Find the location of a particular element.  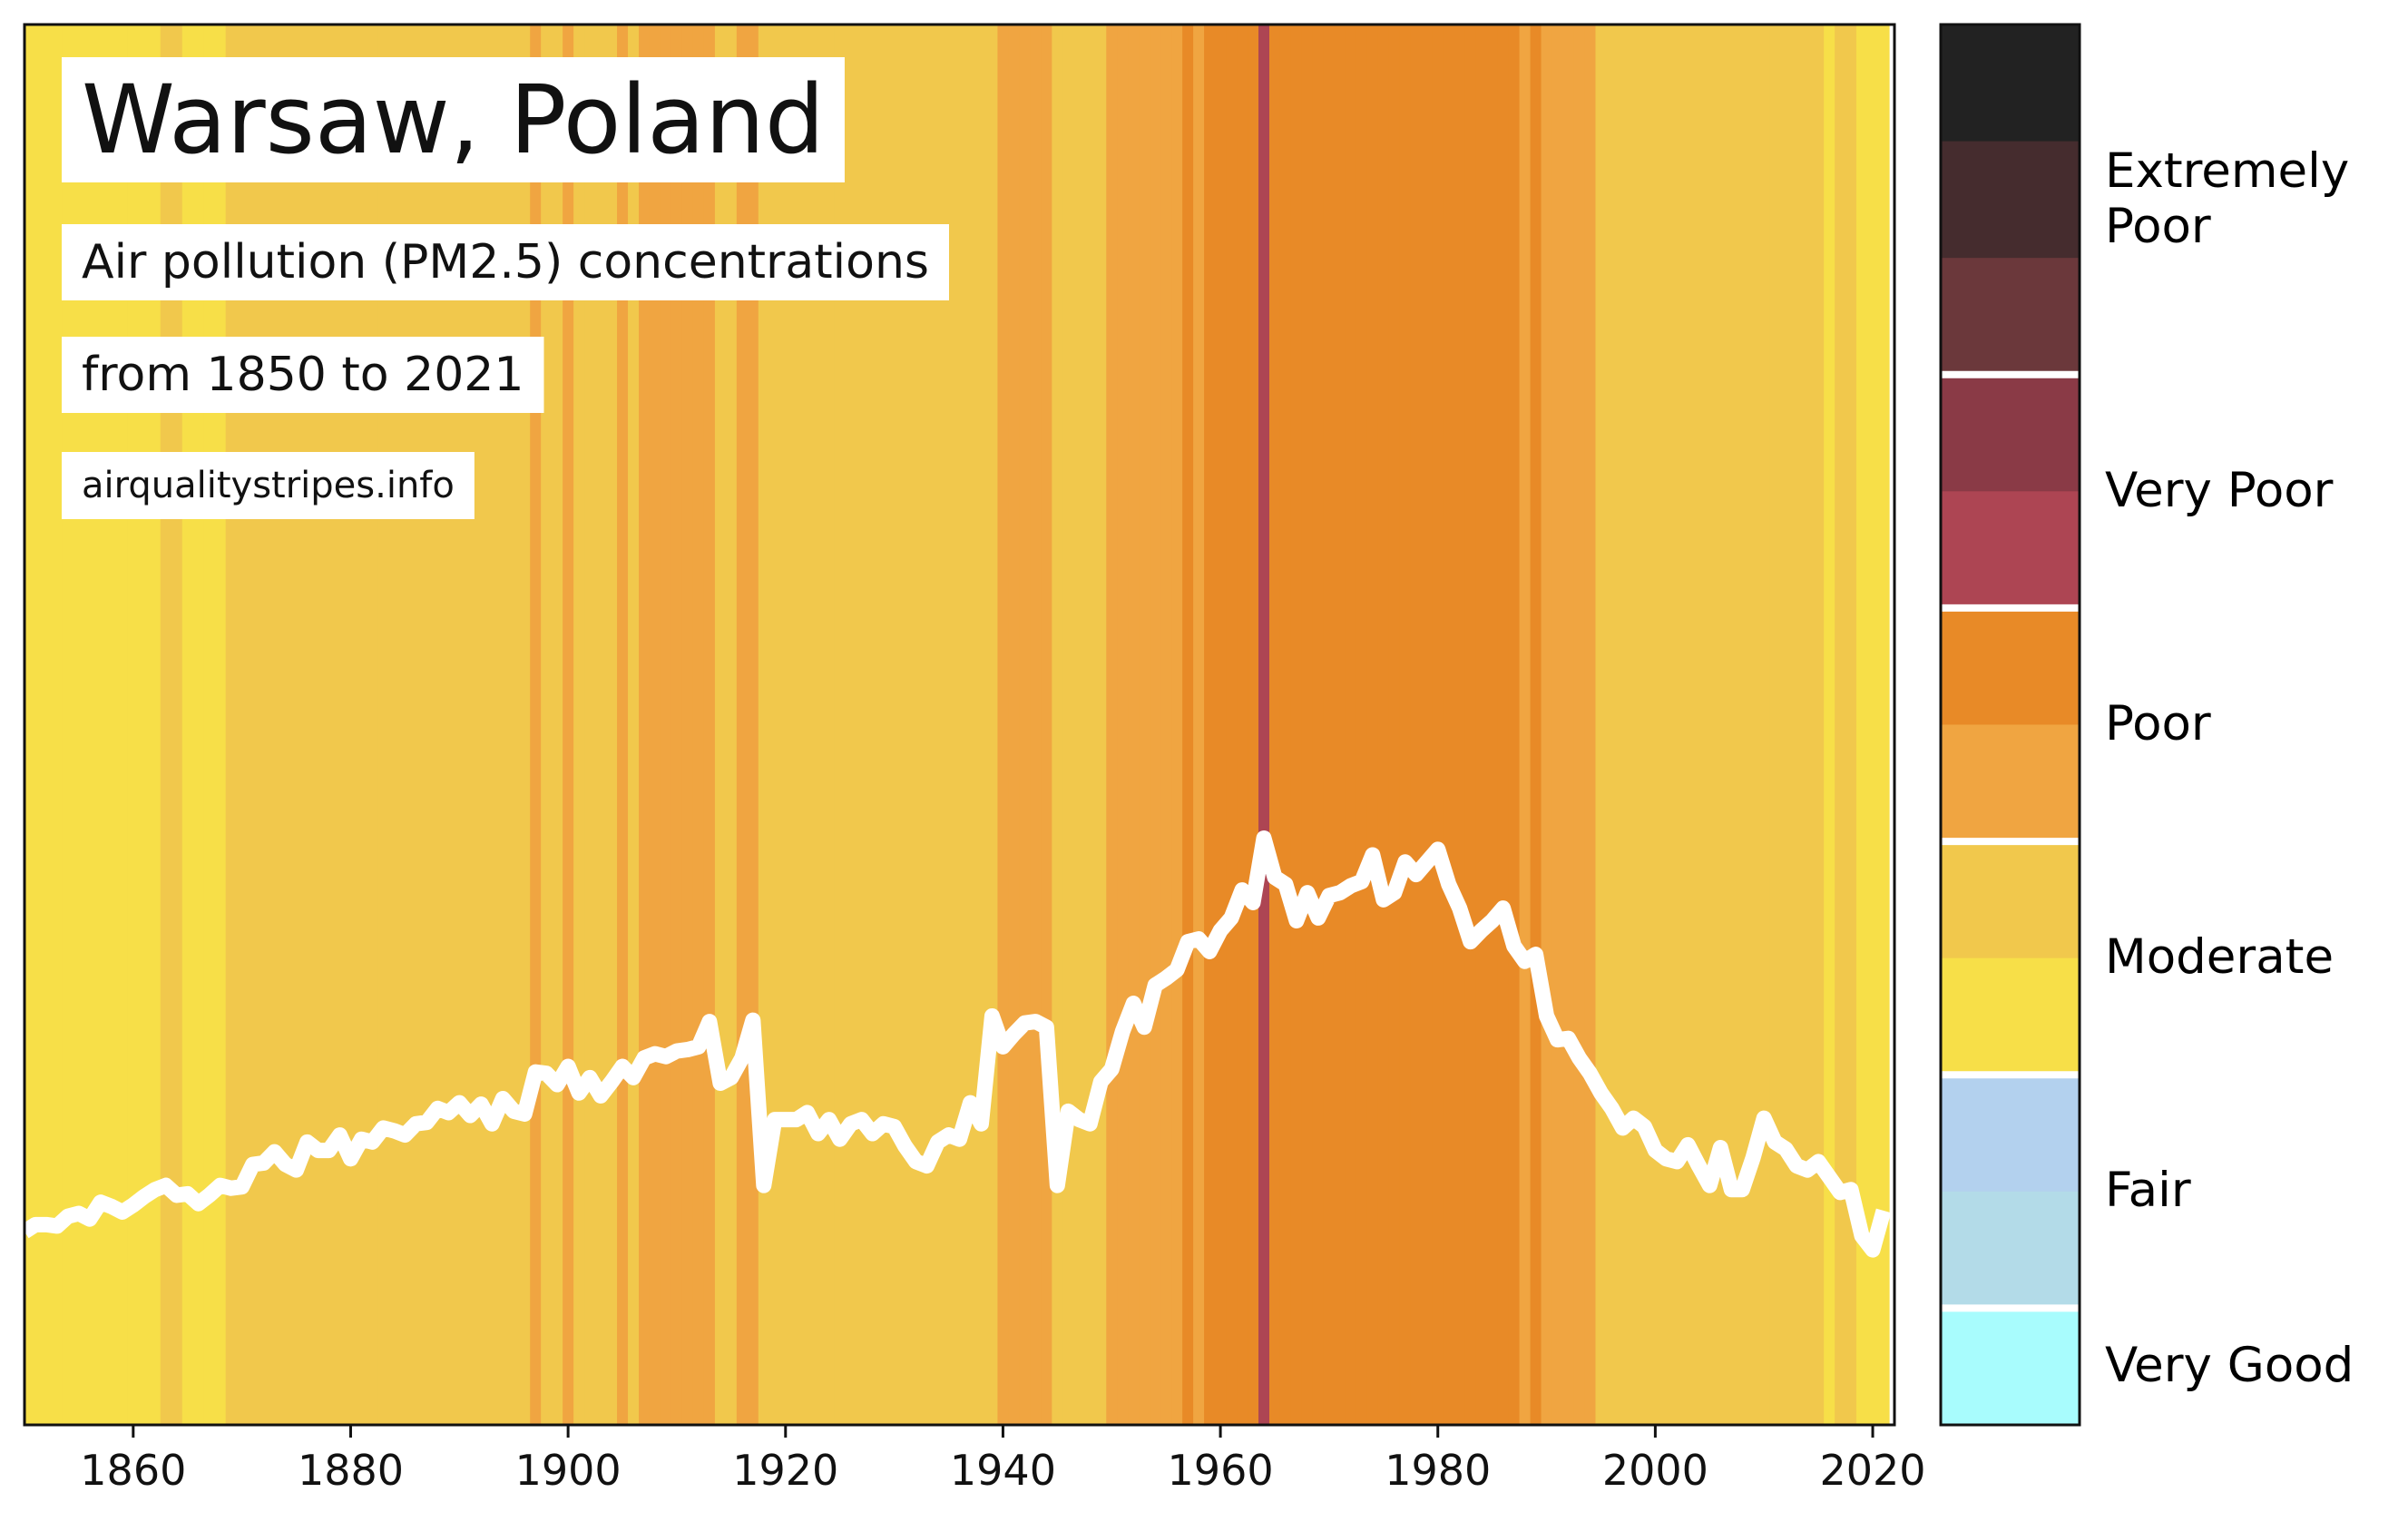

x-tick-label: 1940 is located at coordinates (1003, 1470).